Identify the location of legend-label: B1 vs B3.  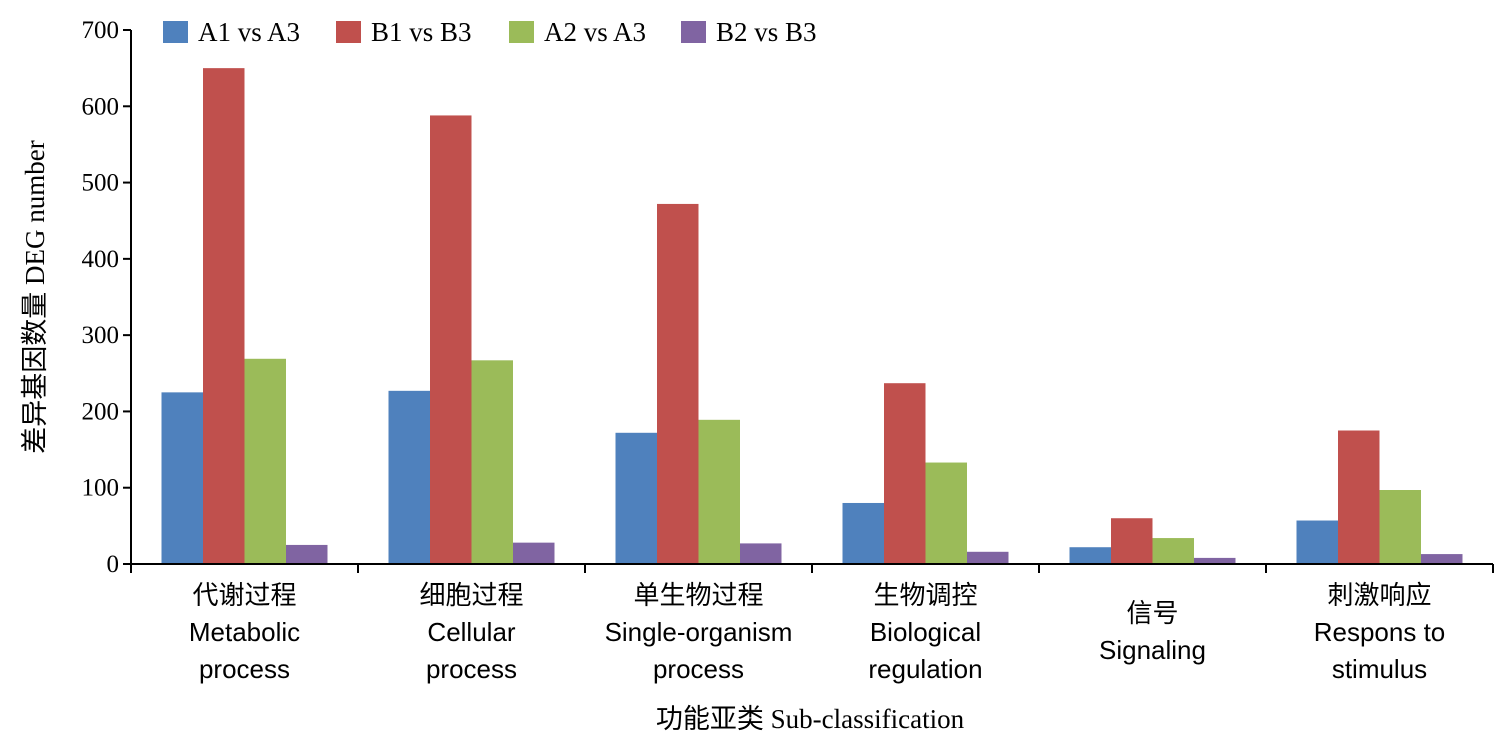
(421, 32).